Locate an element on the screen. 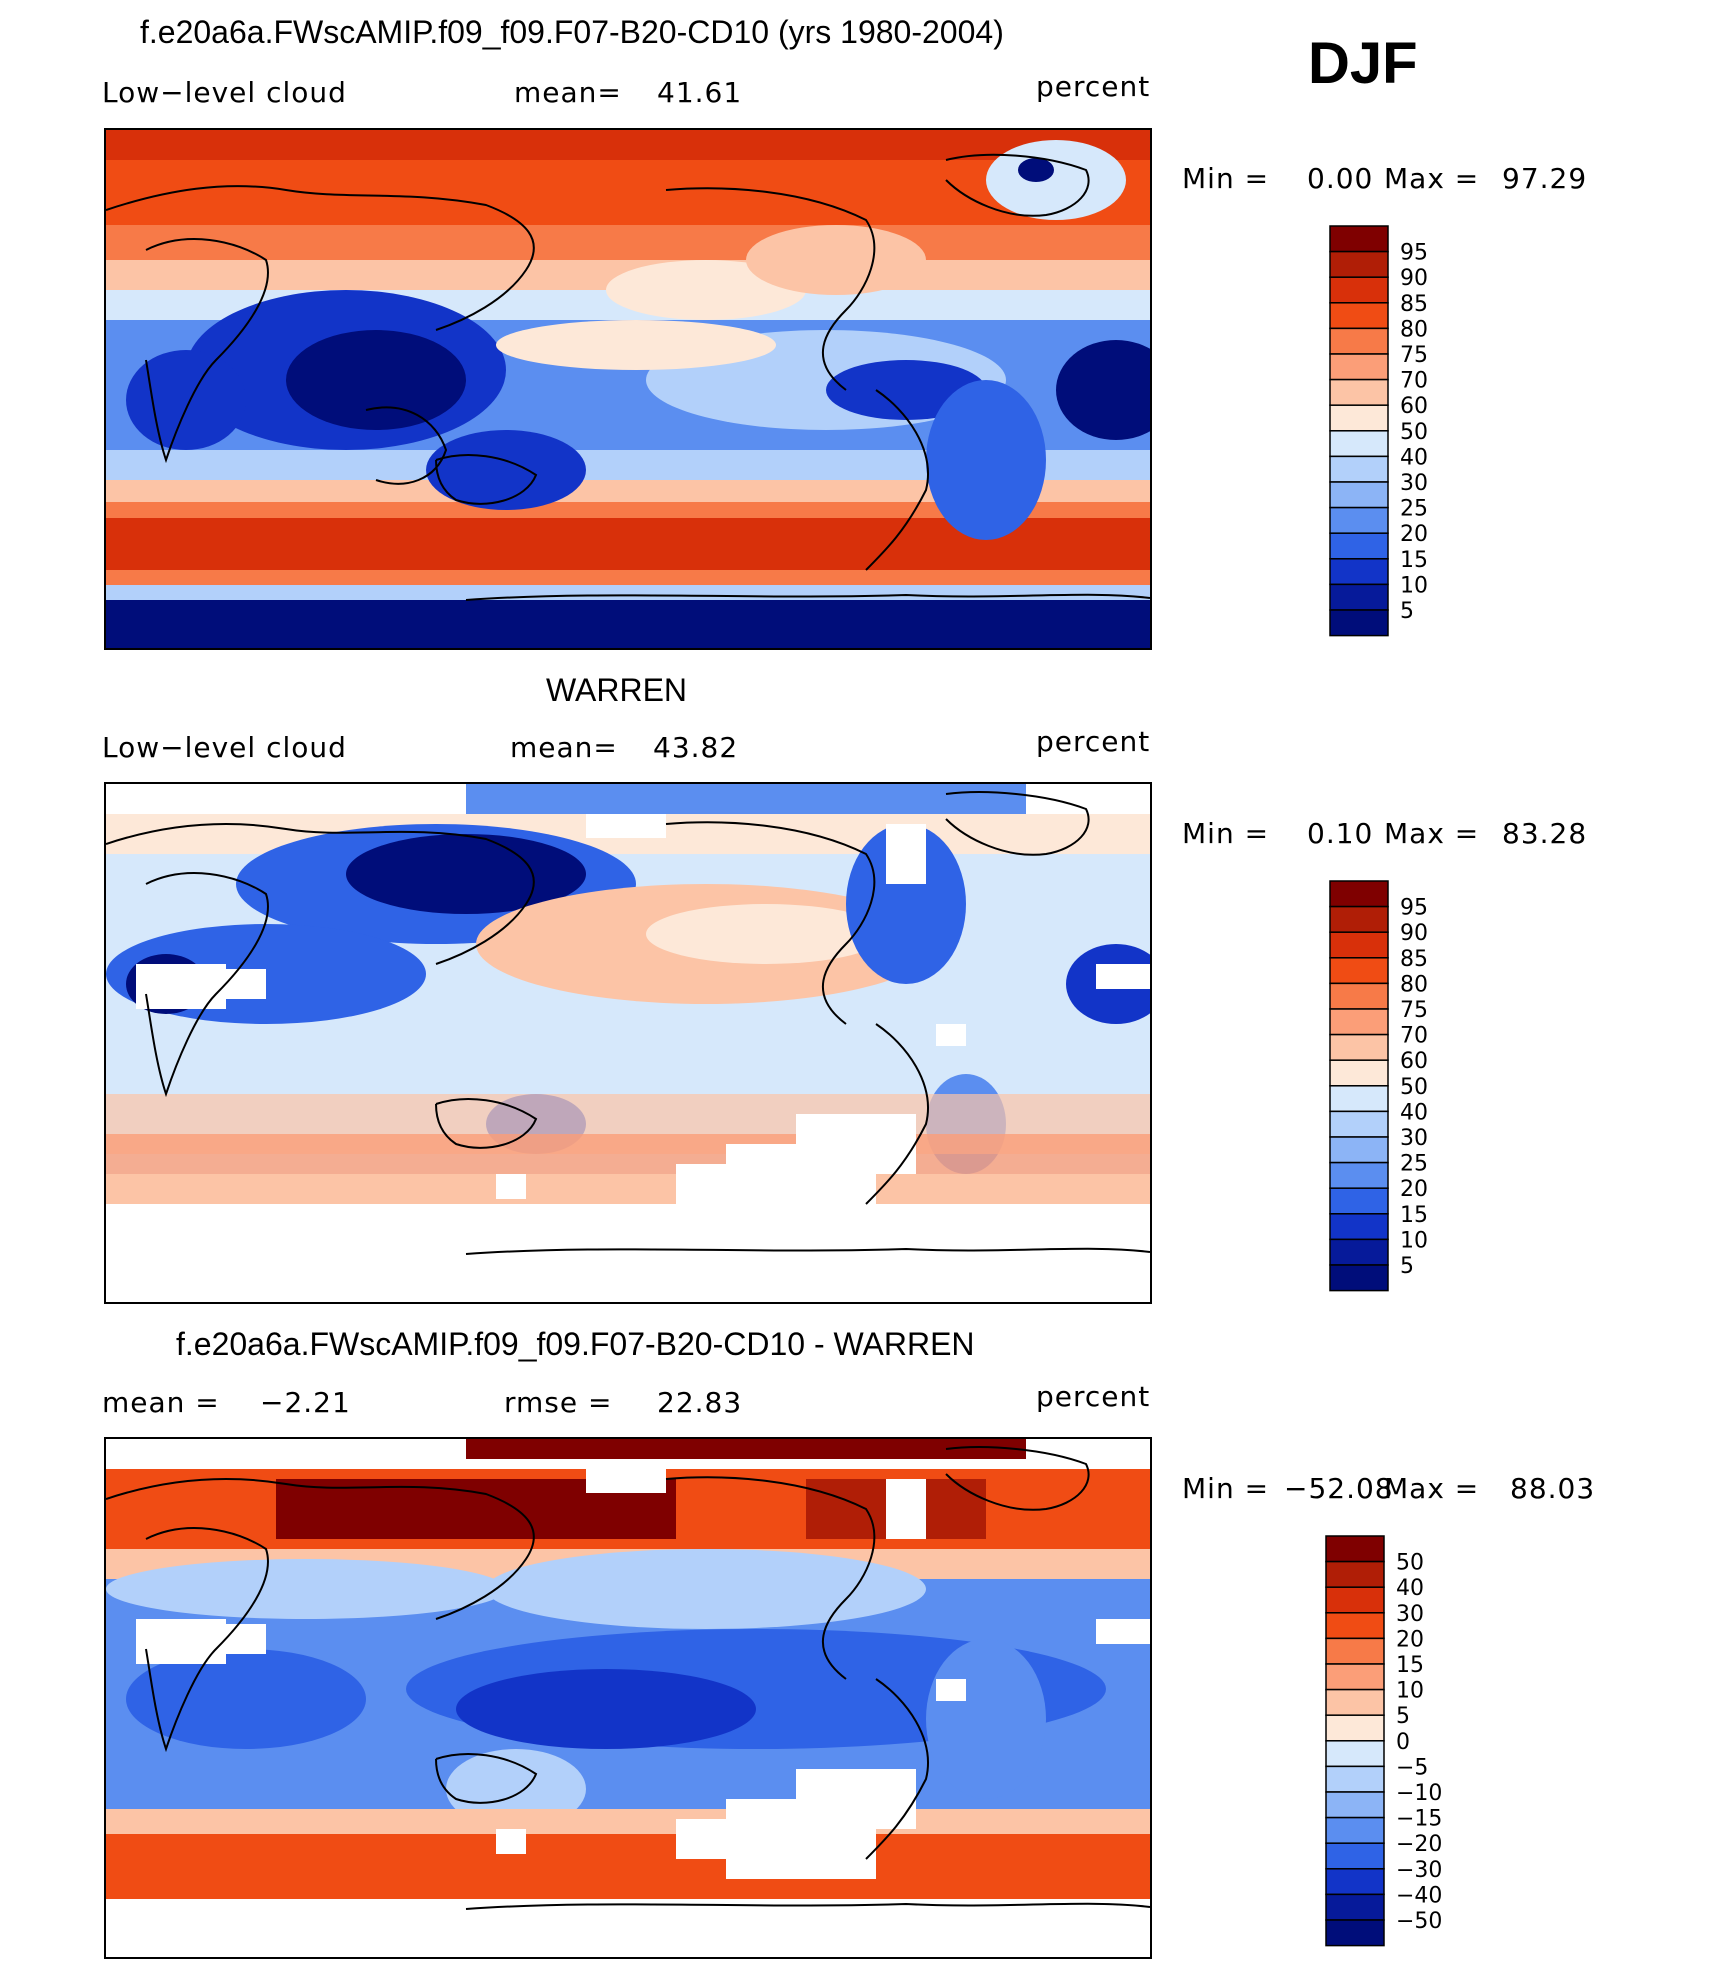 The height and width of the screenshot is (1963, 1710). panel2-mean-label: mean= is located at coordinates (564, 747).